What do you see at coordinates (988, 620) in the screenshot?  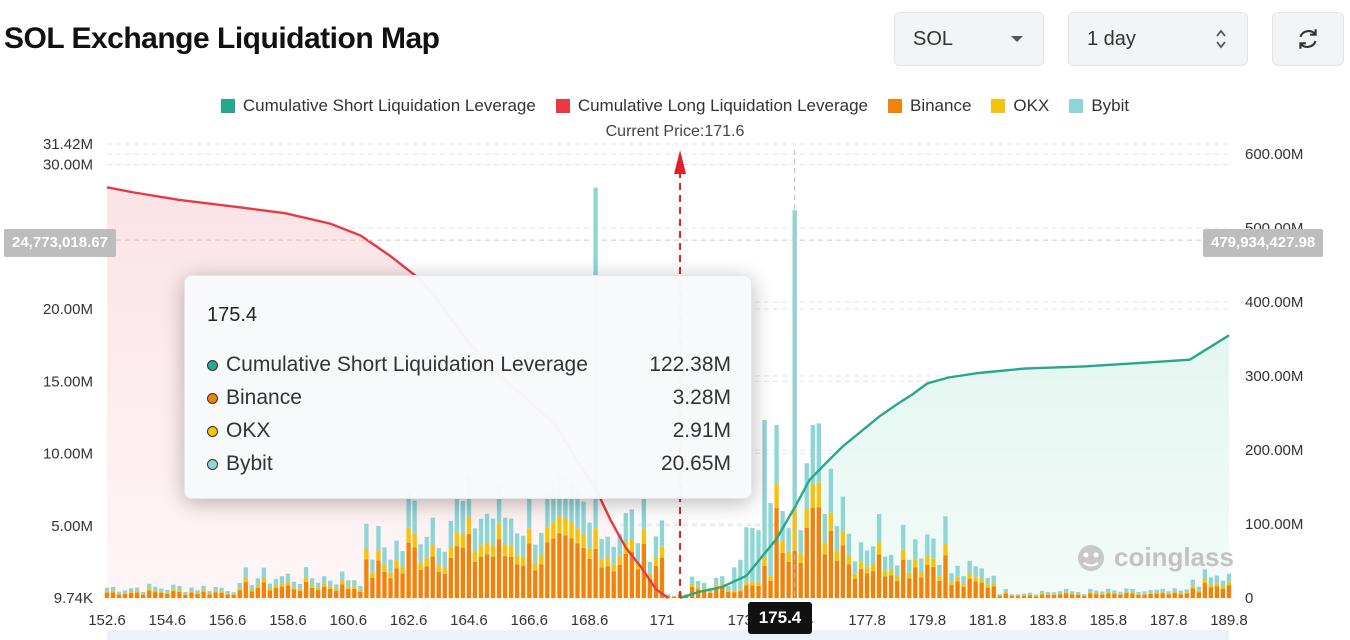 I see `x-tick-label: 181.8` at bounding box center [988, 620].